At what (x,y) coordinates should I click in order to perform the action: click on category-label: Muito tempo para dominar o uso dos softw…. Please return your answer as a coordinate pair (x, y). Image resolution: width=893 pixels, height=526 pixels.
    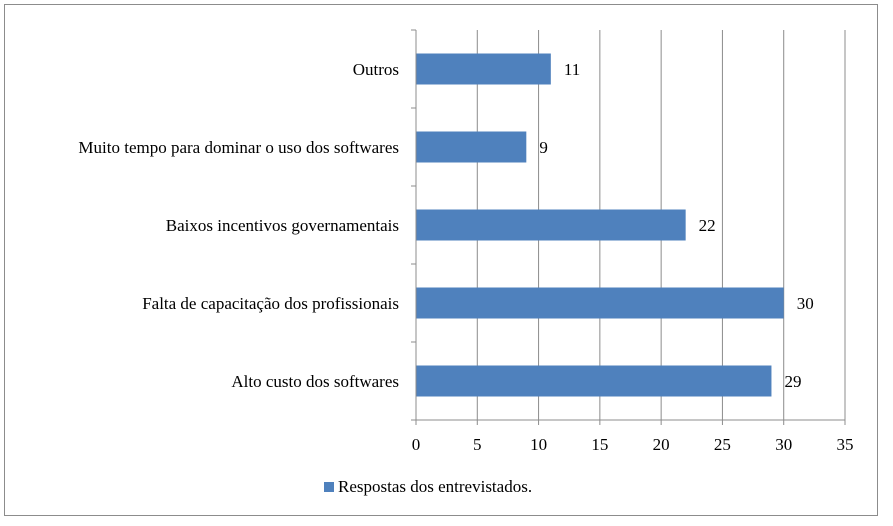
    Looking at the image, I should click on (238, 147).